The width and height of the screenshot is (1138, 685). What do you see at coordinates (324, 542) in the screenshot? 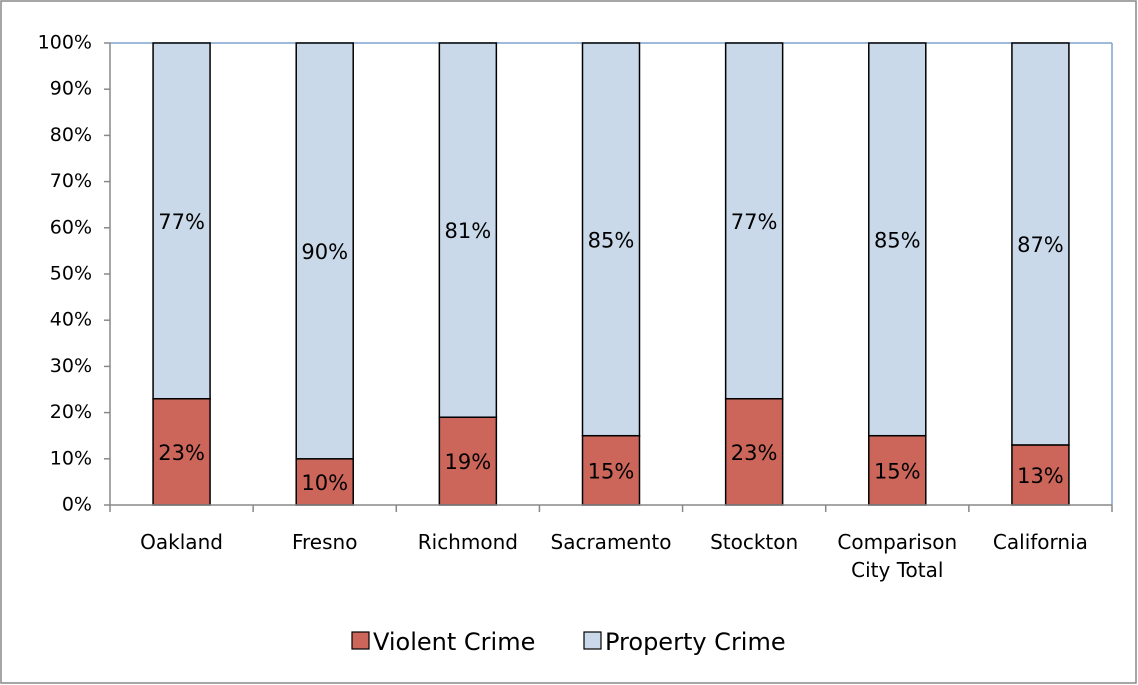
I see `x-tick-label: Fresno` at bounding box center [324, 542].